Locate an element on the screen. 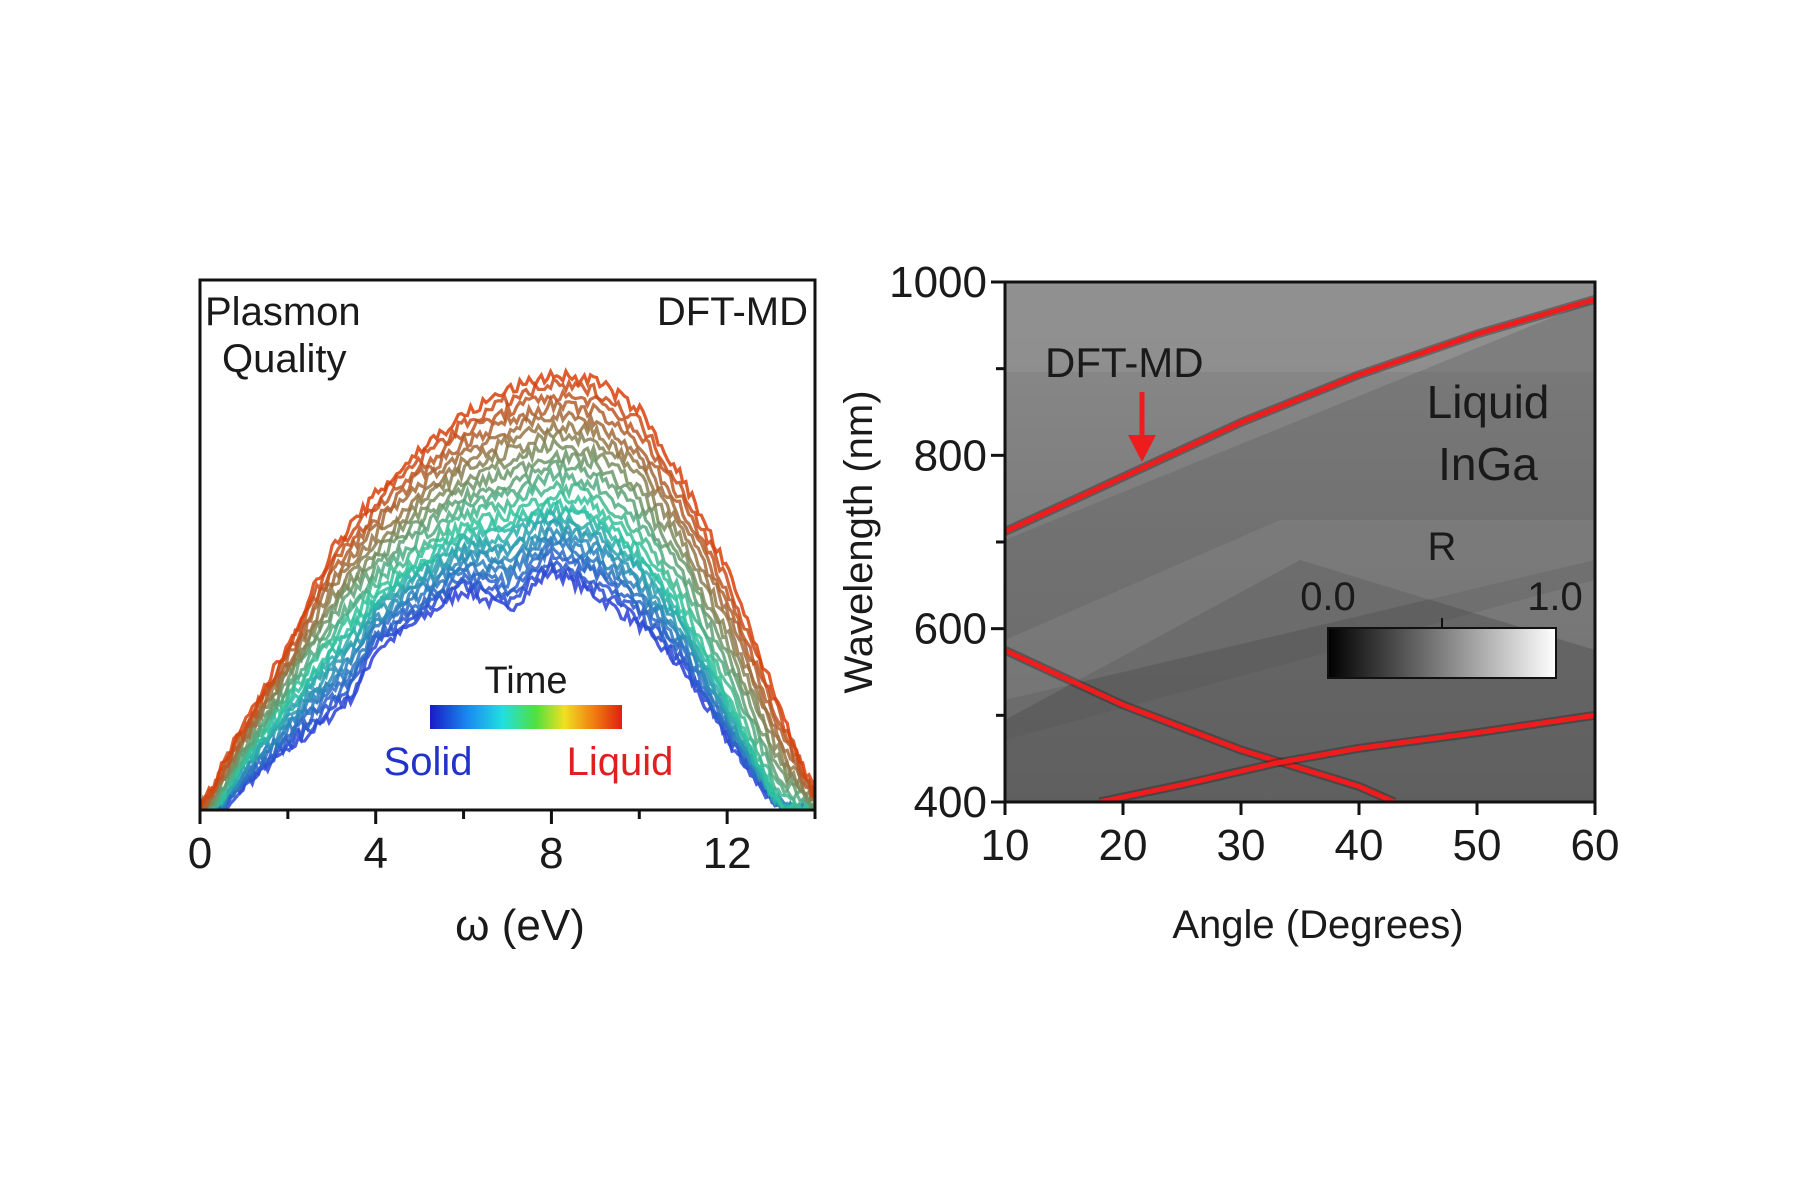  left-x-axis-label: ω (eV) is located at coordinates (520, 925).